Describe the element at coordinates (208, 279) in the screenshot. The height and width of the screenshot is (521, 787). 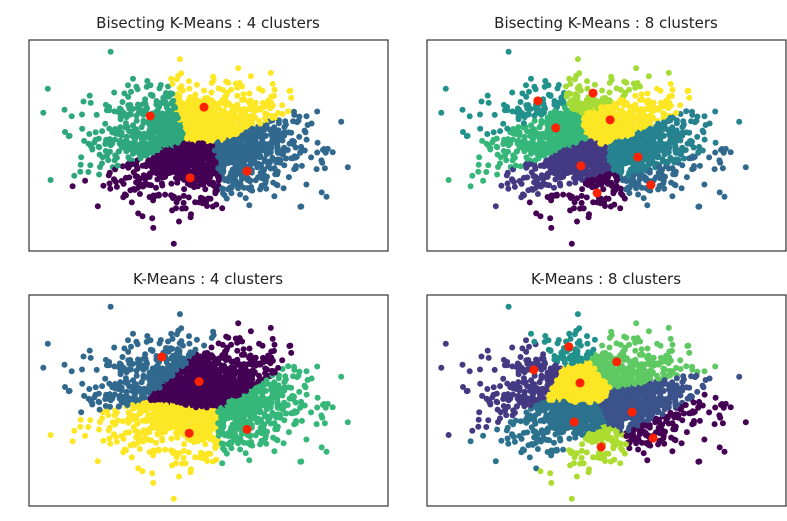
I see `subplot-title: K-Means : 4 clusters` at that location.